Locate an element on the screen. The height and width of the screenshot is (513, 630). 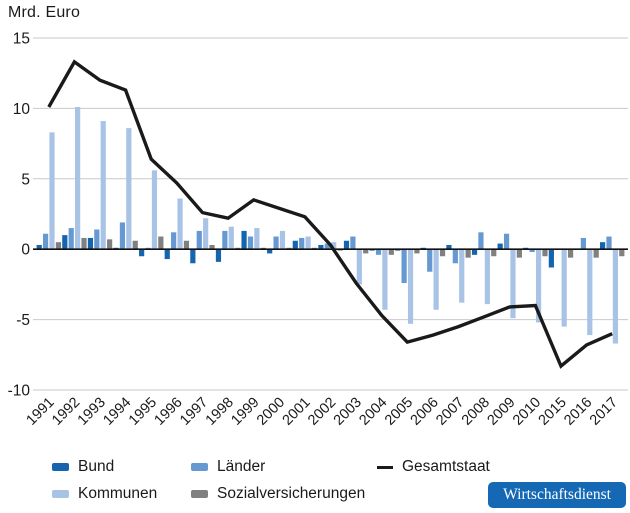
legend-item-laender: Länder is located at coordinates (228, 467).